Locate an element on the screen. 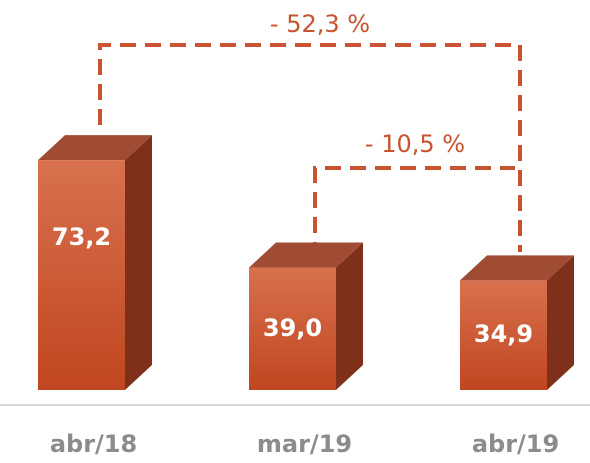  data-label: 39,0 is located at coordinates (292, 328).